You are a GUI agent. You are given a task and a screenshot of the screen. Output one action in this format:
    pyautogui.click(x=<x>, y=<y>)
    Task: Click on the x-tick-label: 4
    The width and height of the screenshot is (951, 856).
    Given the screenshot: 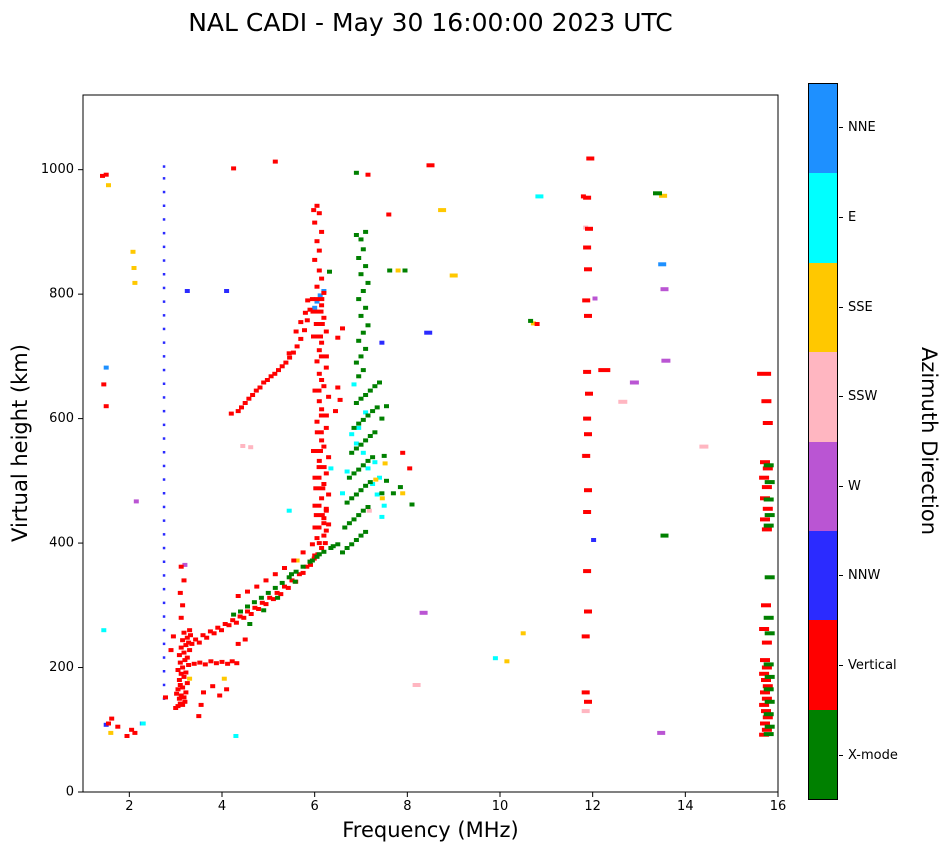 What is the action you would take?
    pyautogui.click(x=222, y=806)
    